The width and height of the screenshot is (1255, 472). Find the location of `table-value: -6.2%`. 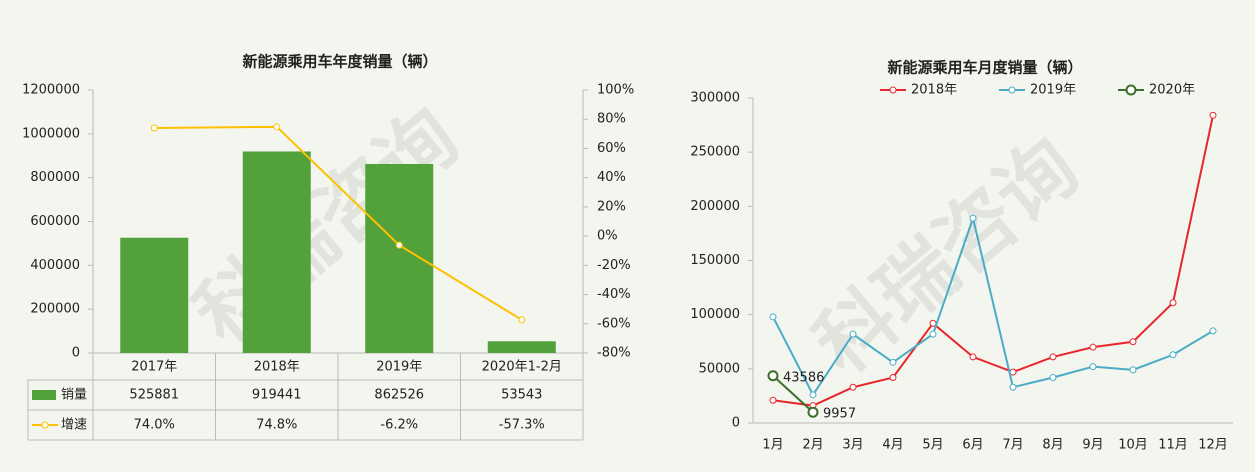

table-value: -6.2% is located at coordinates (399, 425).